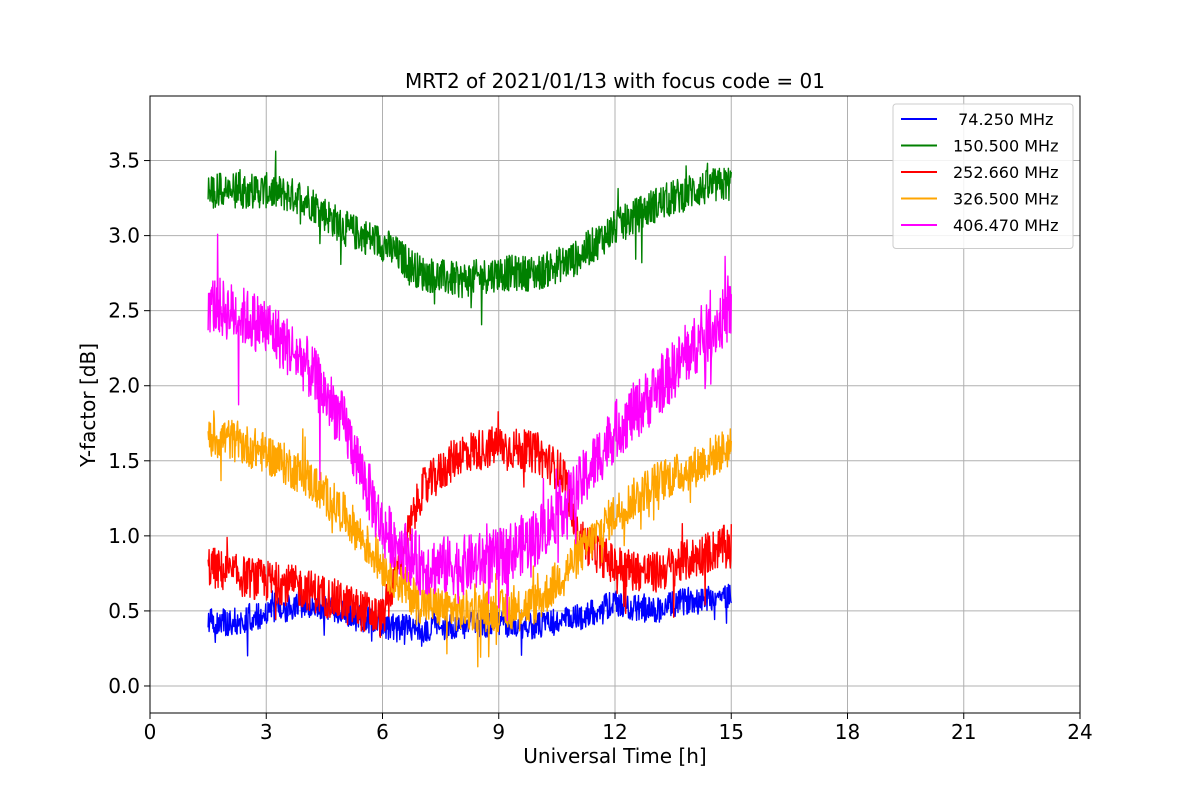 Image resolution: width=1200 pixels, height=800 pixels. I want to click on y-tick-label: 1.0, so click(124, 536).